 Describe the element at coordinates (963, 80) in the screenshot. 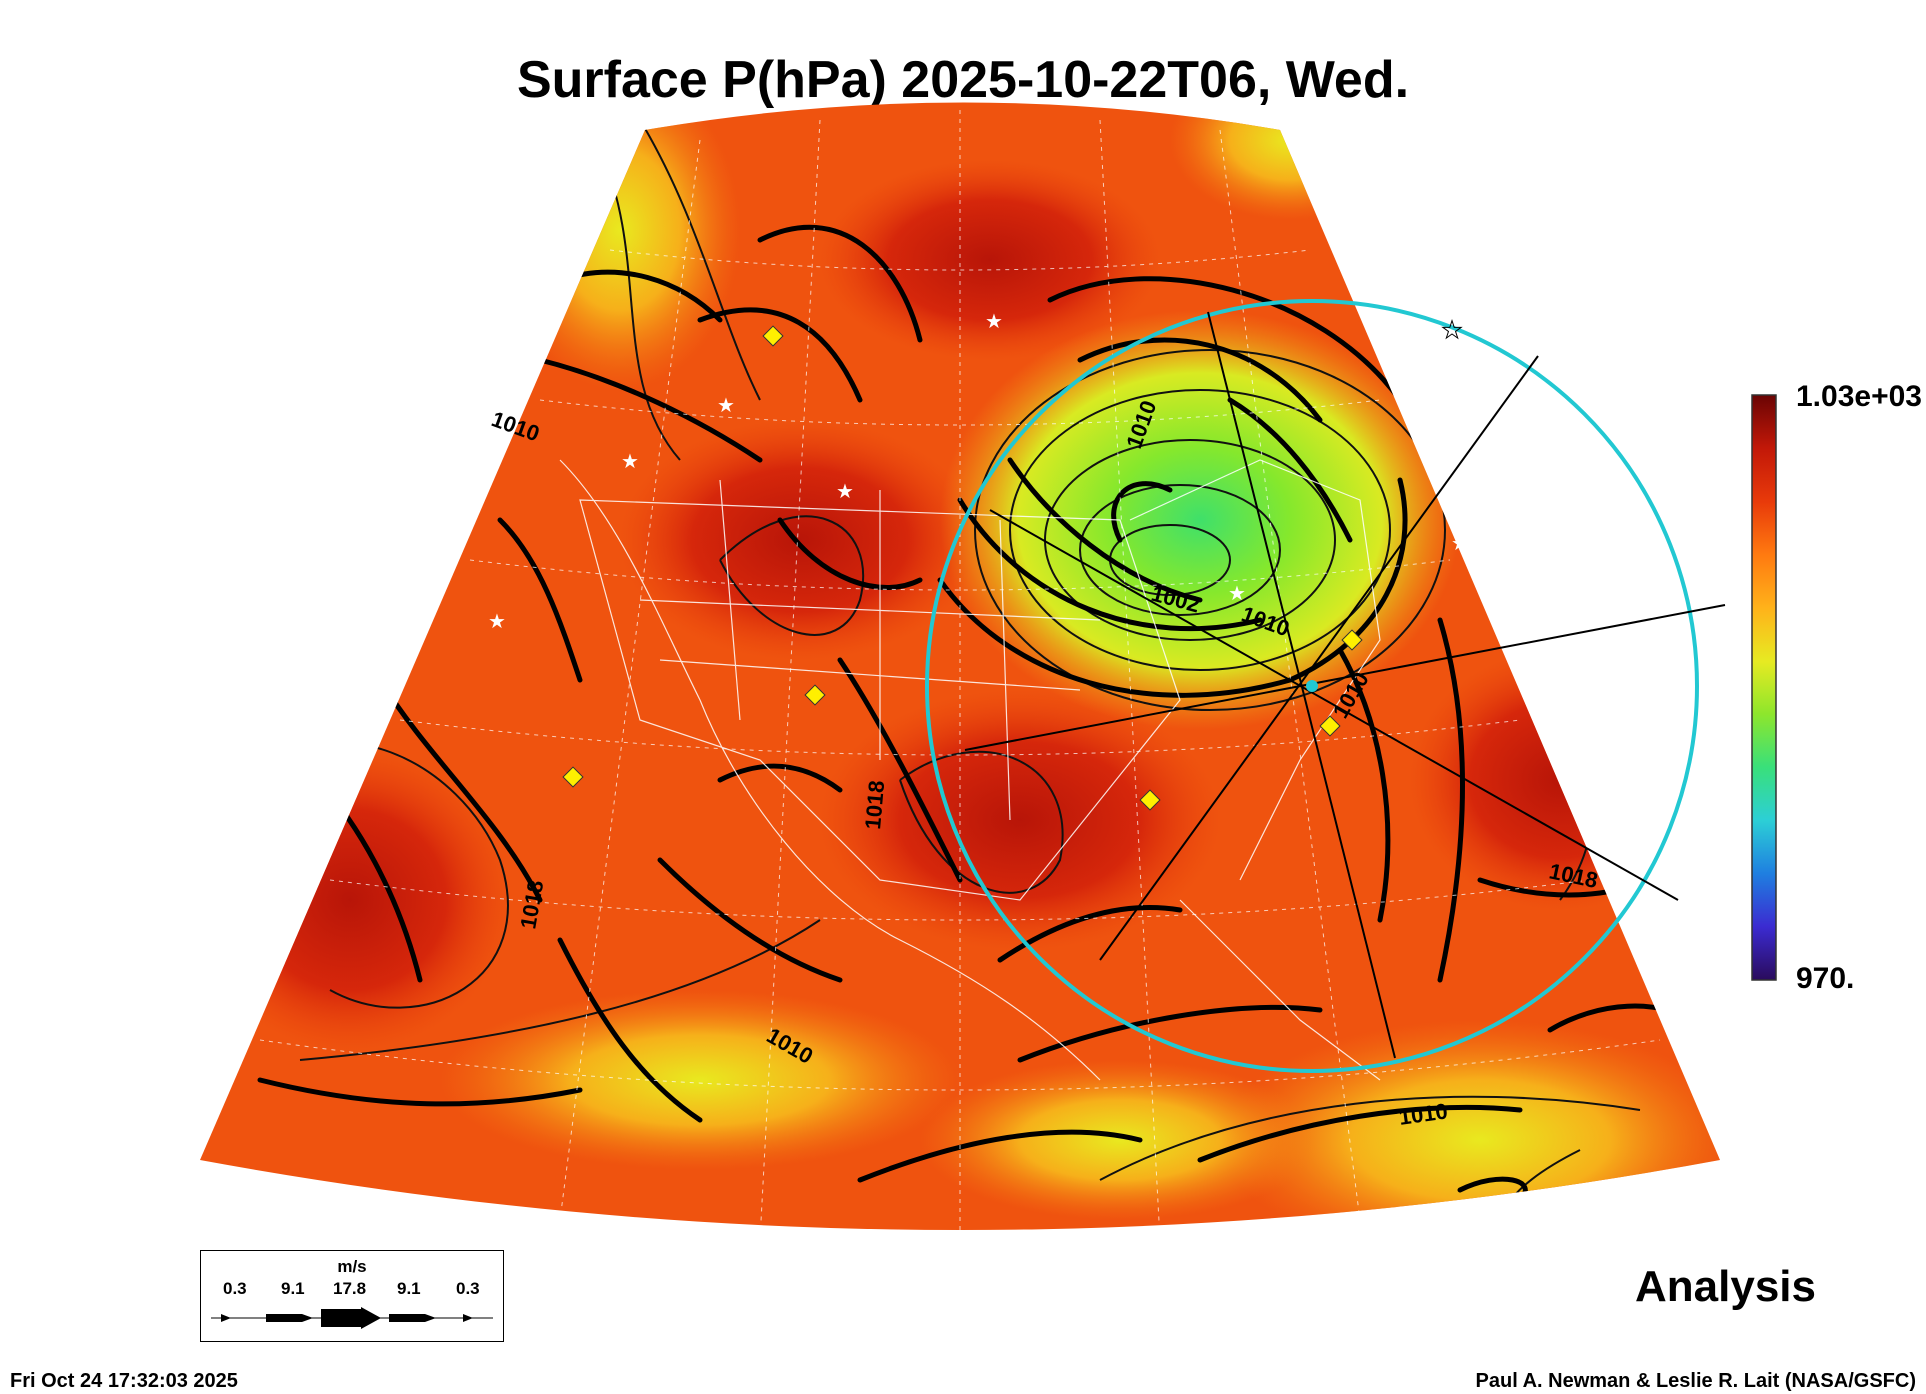

I see `plot-title: Surface P(hPa) 2025-10-22T06, Wed.` at that location.